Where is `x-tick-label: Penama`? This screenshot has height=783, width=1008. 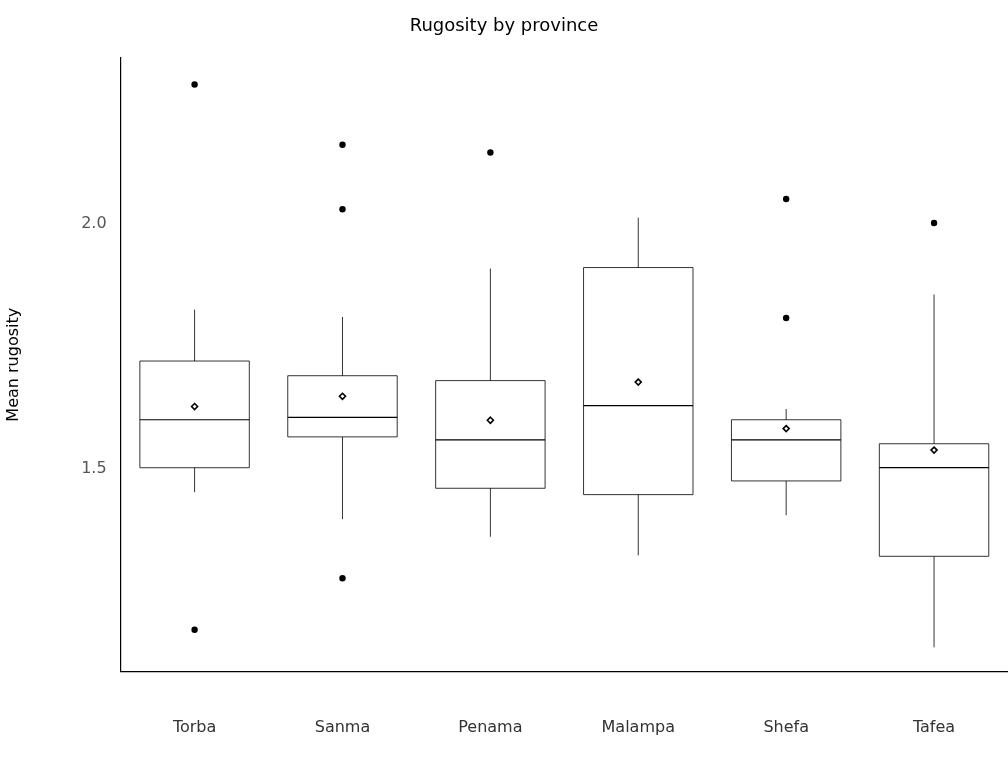 x-tick-label: Penama is located at coordinates (490, 726).